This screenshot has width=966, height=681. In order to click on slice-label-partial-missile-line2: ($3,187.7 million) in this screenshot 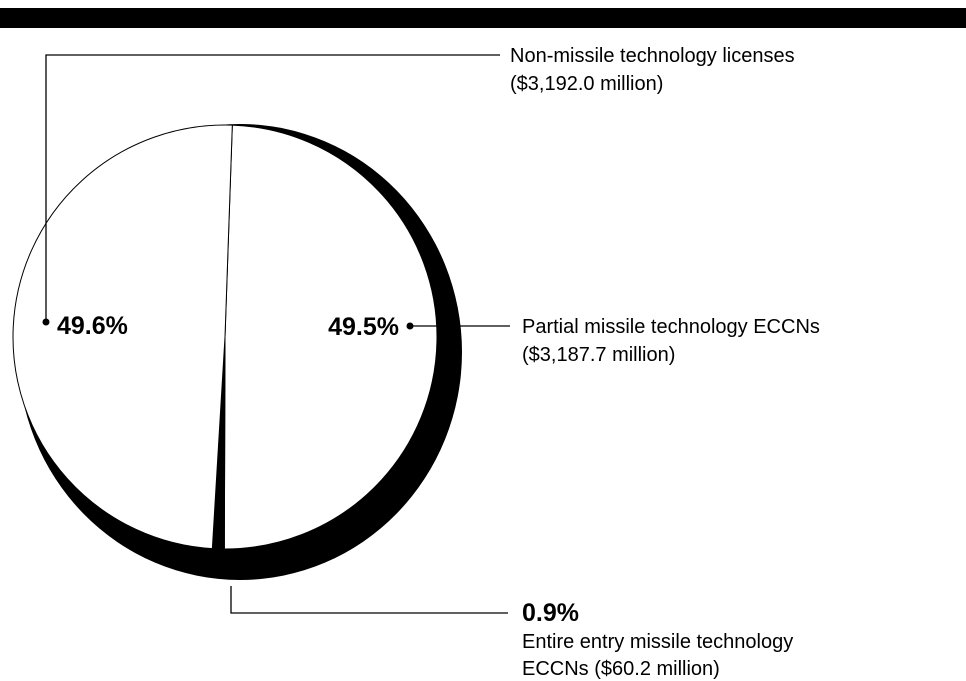, I will do `click(598, 355)`.